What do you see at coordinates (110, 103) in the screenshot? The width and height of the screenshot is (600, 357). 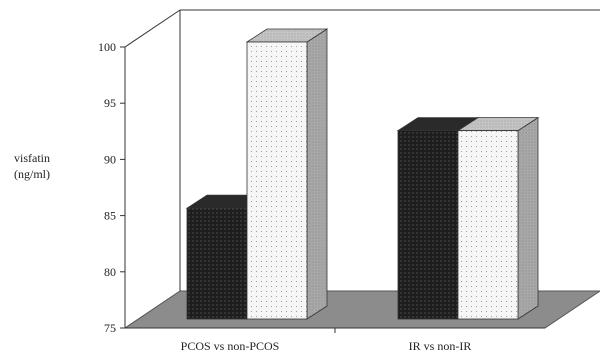 I see `y-tick-label: 95` at bounding box center [110, 103].